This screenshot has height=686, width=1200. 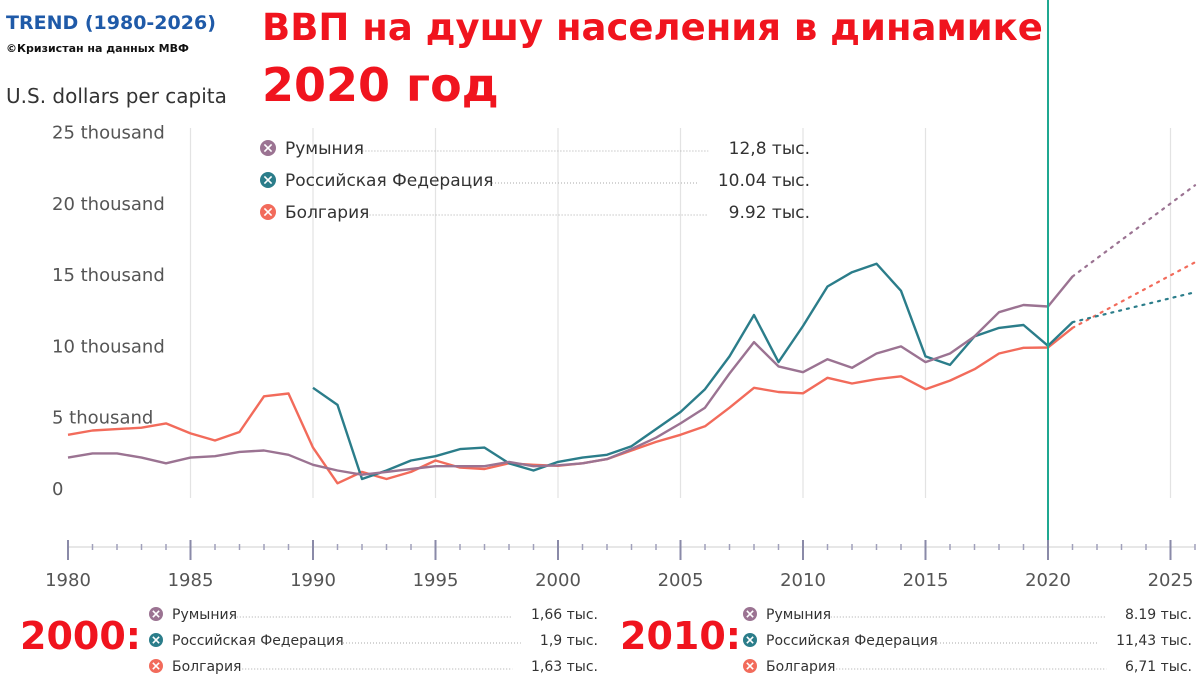 What do you see at coordinates (380, 85) in the screenshot?
I see `headline-year: 2020 год` at bounding box center [380, 85].